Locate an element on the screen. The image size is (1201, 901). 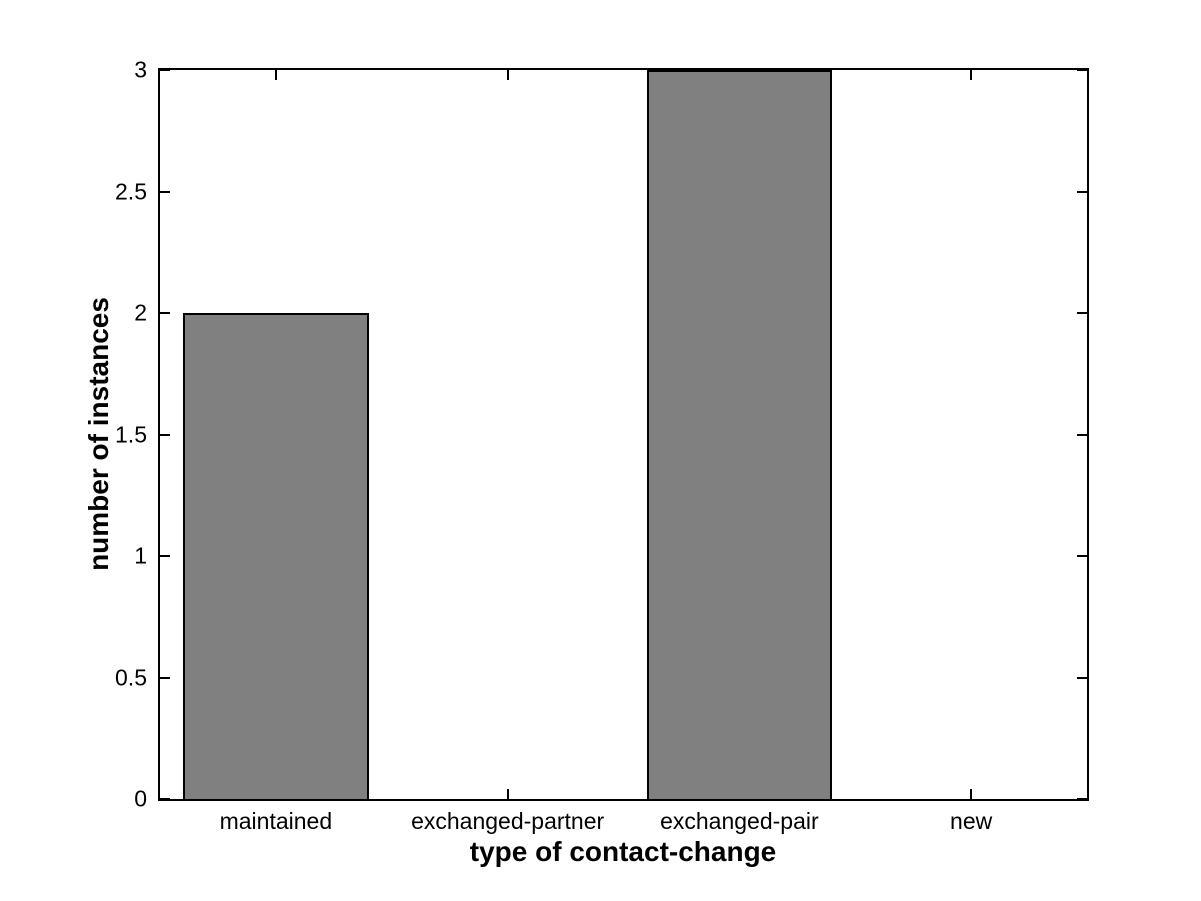
bar-maintained is located at coordinates (276, 557).